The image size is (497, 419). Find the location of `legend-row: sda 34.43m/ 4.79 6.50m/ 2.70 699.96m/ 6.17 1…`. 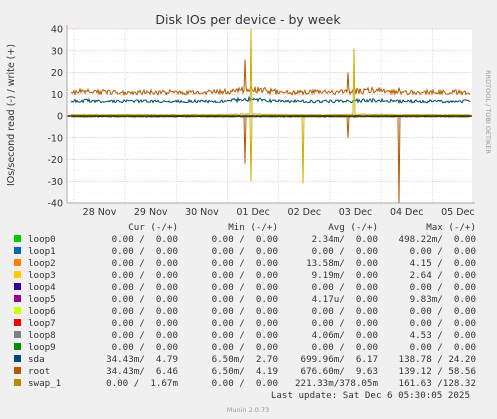

legend-row: sda 34.43m/ 4.79 6.50m/ 2.70 699.96m/ 6.17 1… is located at coordinates (245, 359).